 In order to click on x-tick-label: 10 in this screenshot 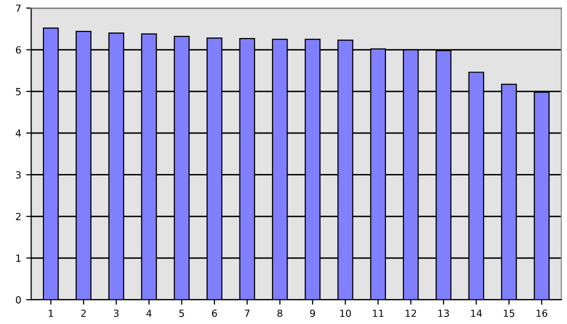, I will do `click(345, 313)`.